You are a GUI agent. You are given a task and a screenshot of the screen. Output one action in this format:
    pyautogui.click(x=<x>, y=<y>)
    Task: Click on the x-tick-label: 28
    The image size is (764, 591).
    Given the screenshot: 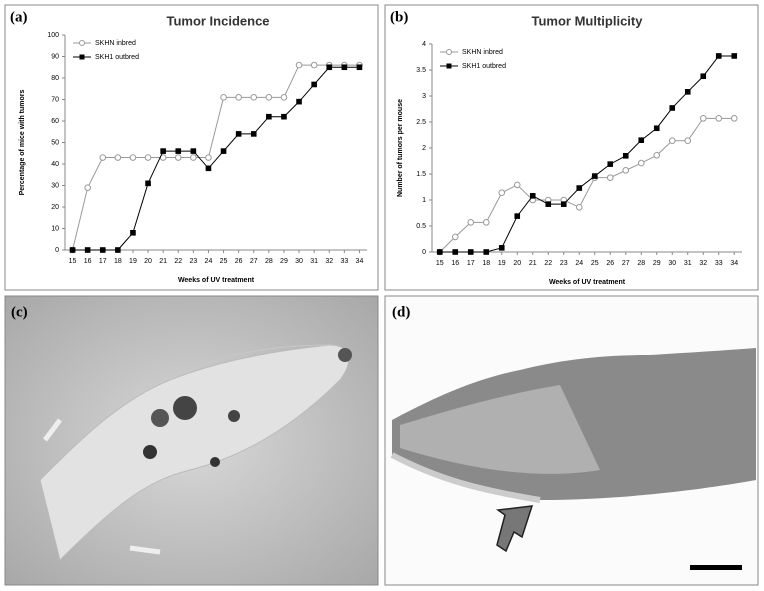 What is the action you would take?
    pyautogui.click(x=269, y=261)
    